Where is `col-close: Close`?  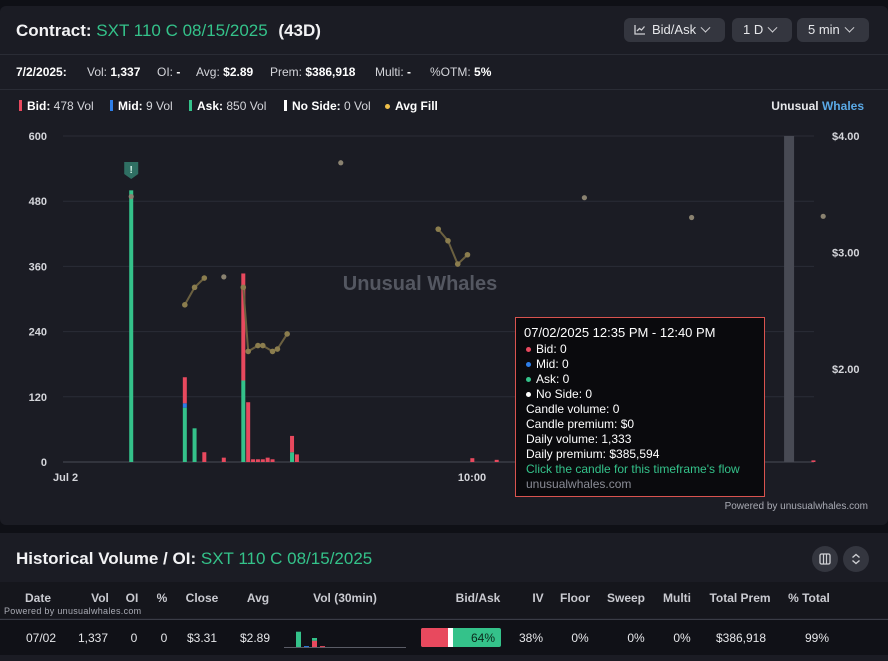 col-close: Close is located at coordinates (202, 598).